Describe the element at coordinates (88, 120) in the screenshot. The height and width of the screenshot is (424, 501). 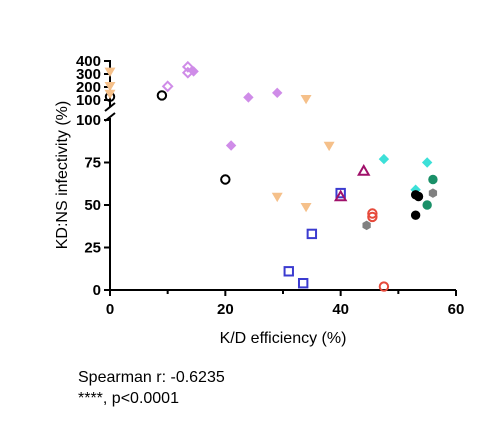
I see `y-tick-label: 100` at that location.